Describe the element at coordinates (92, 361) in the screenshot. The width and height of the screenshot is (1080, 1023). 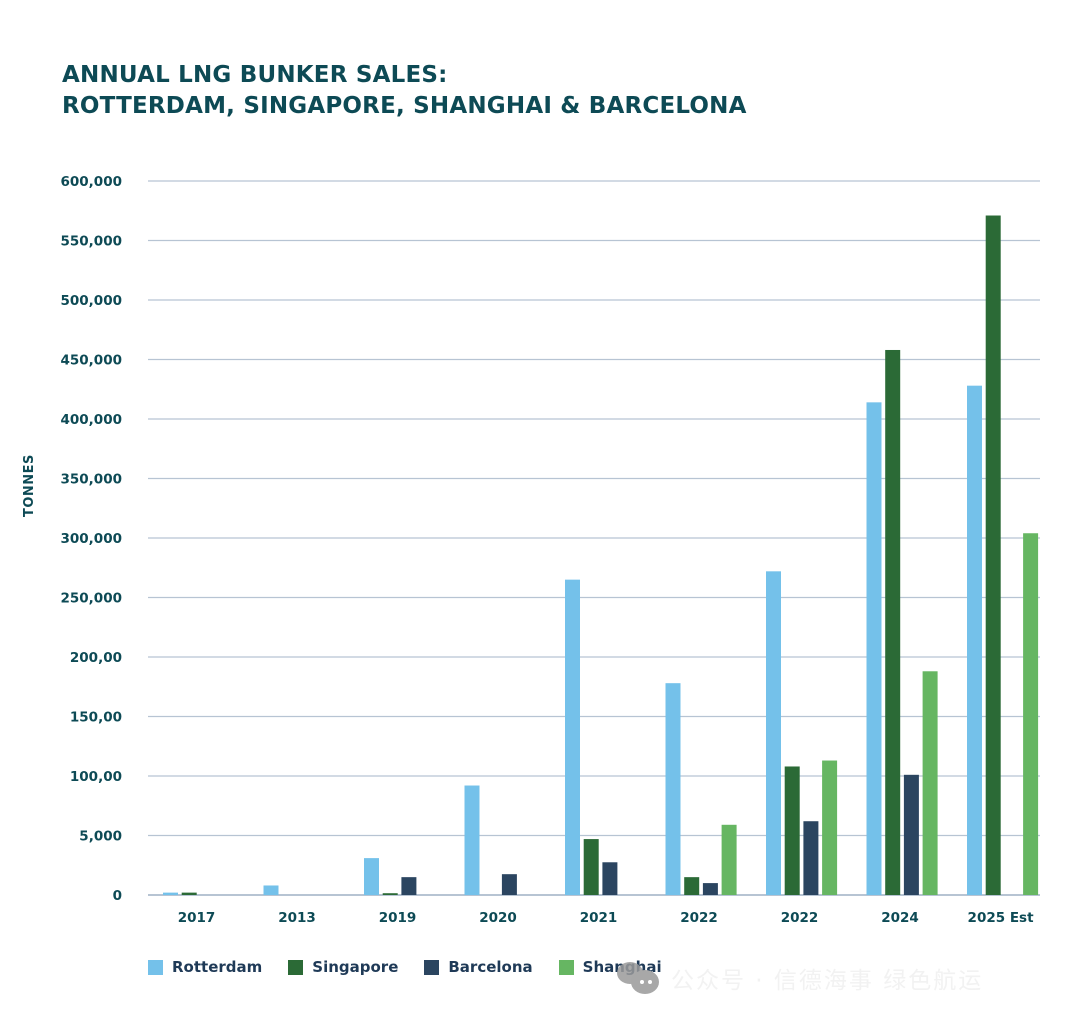
I see `y-tick-label: 450,000` at that location.